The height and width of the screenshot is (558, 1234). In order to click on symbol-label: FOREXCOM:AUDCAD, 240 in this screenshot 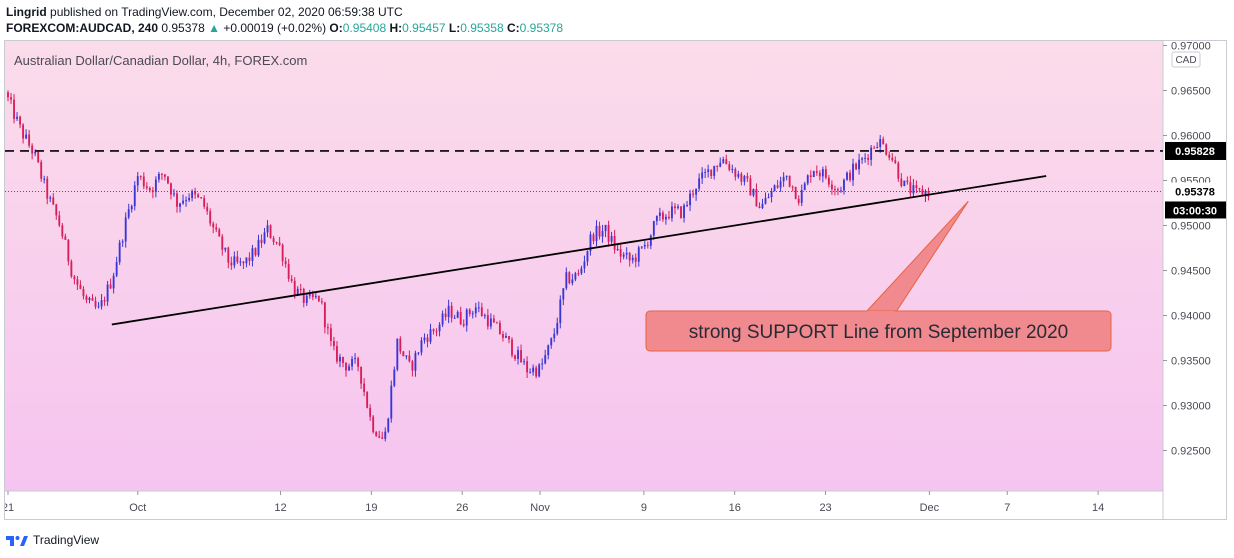, I will do `click(82, 28)`.